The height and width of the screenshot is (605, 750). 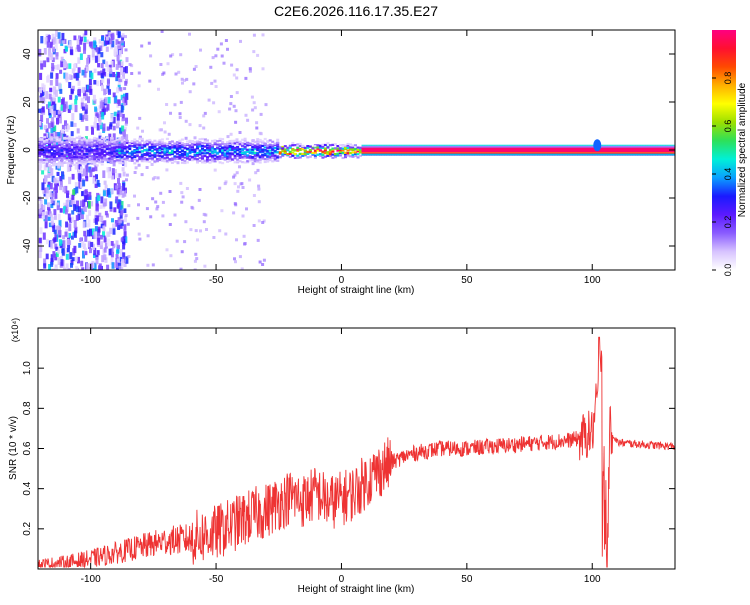 I want to click on colorbar-tick-label: 0.4, so click(x=728, y=174).